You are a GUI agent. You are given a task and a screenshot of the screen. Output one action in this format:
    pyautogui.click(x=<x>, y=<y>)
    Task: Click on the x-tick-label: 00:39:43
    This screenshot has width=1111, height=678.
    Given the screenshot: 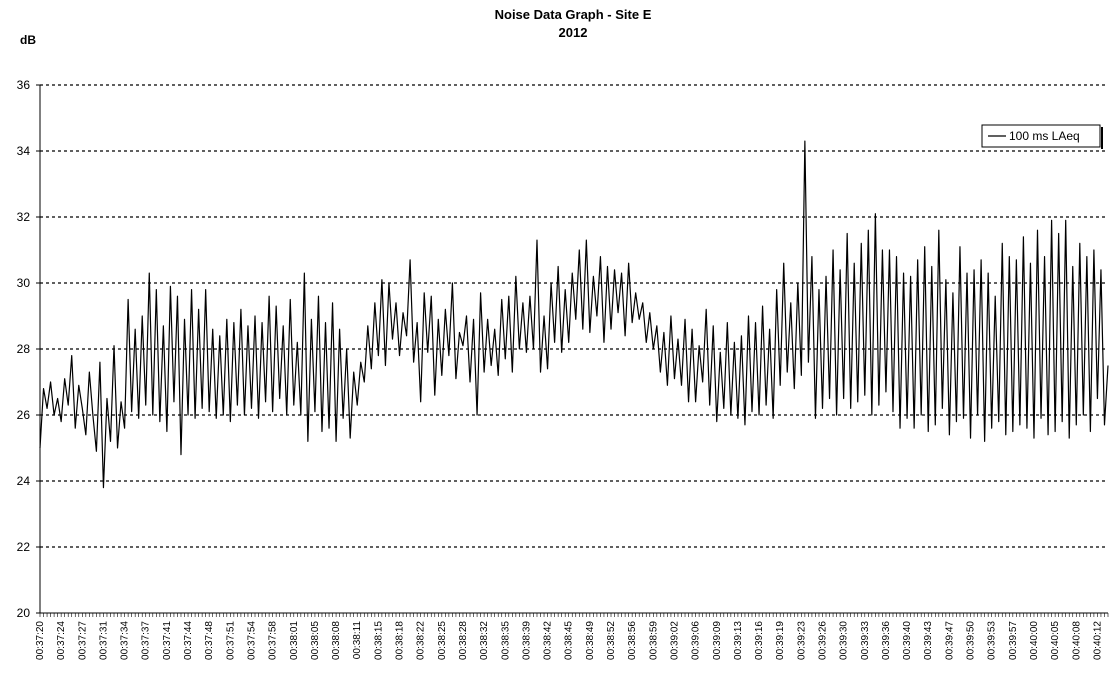 What is the action you would take?
    pyautogui.click(x=928, y=640)
    